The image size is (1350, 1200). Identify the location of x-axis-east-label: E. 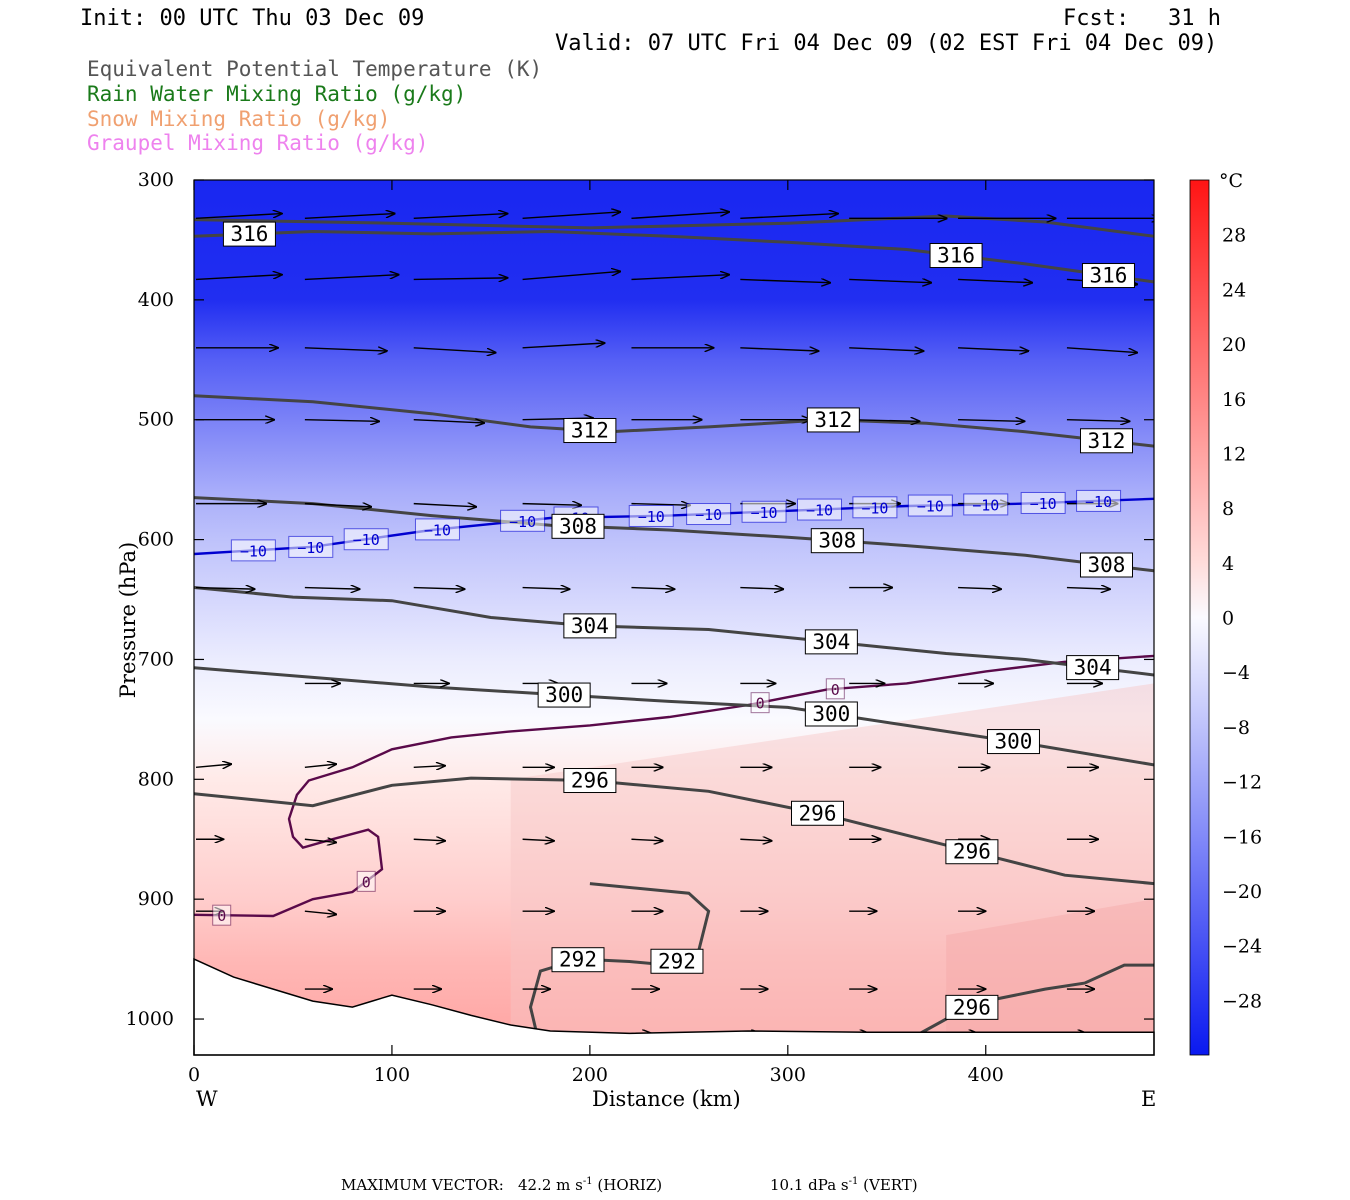
(1149, 1099).